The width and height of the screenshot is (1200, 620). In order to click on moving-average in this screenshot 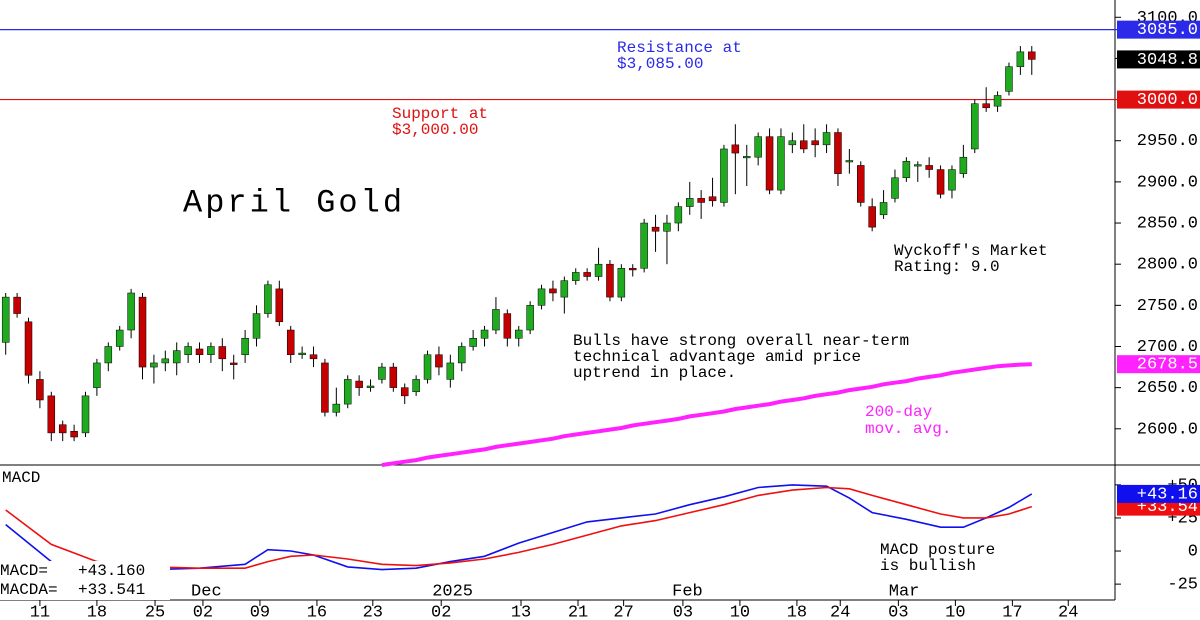, I will do `click(706, 414)`.